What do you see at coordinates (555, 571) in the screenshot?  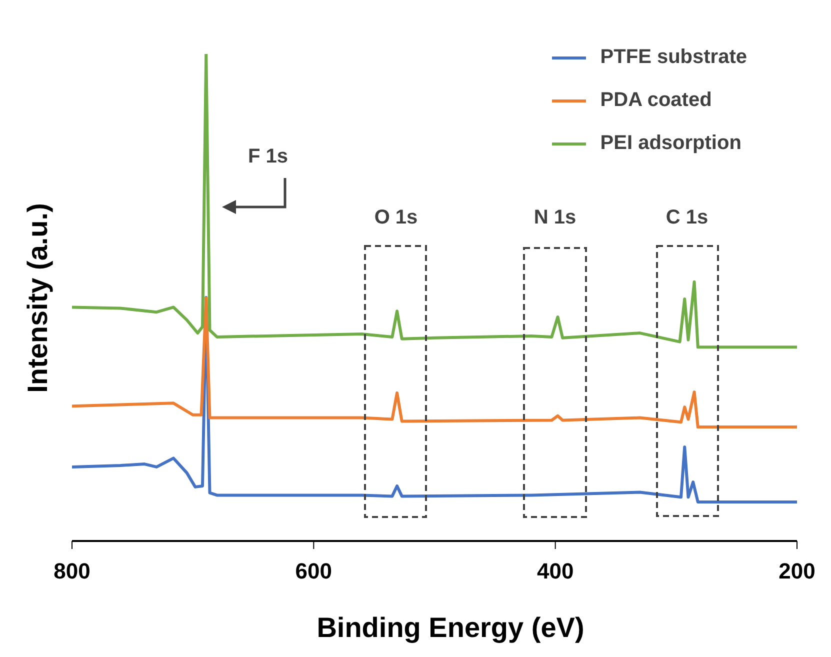 I see `x-tick-label: 400` at bounding box center [555, 571].